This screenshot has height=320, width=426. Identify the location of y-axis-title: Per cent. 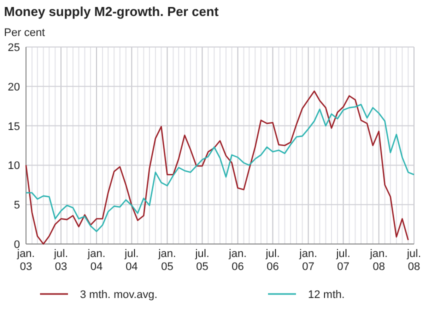
(24, 33).